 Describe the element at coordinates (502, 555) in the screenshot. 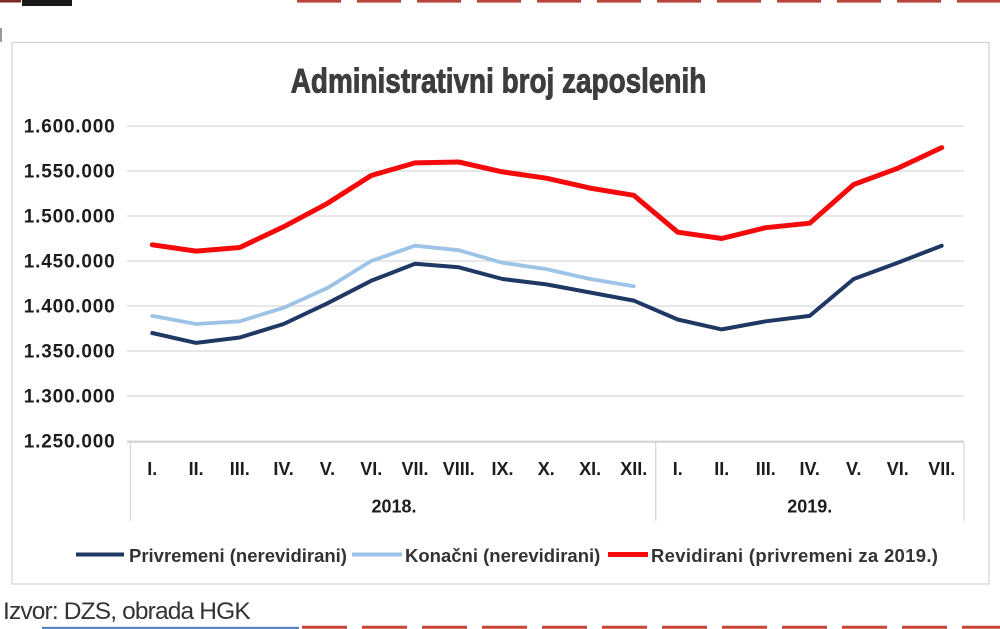

I see `svg-text: Konačni (nerevidirani)` at that location.